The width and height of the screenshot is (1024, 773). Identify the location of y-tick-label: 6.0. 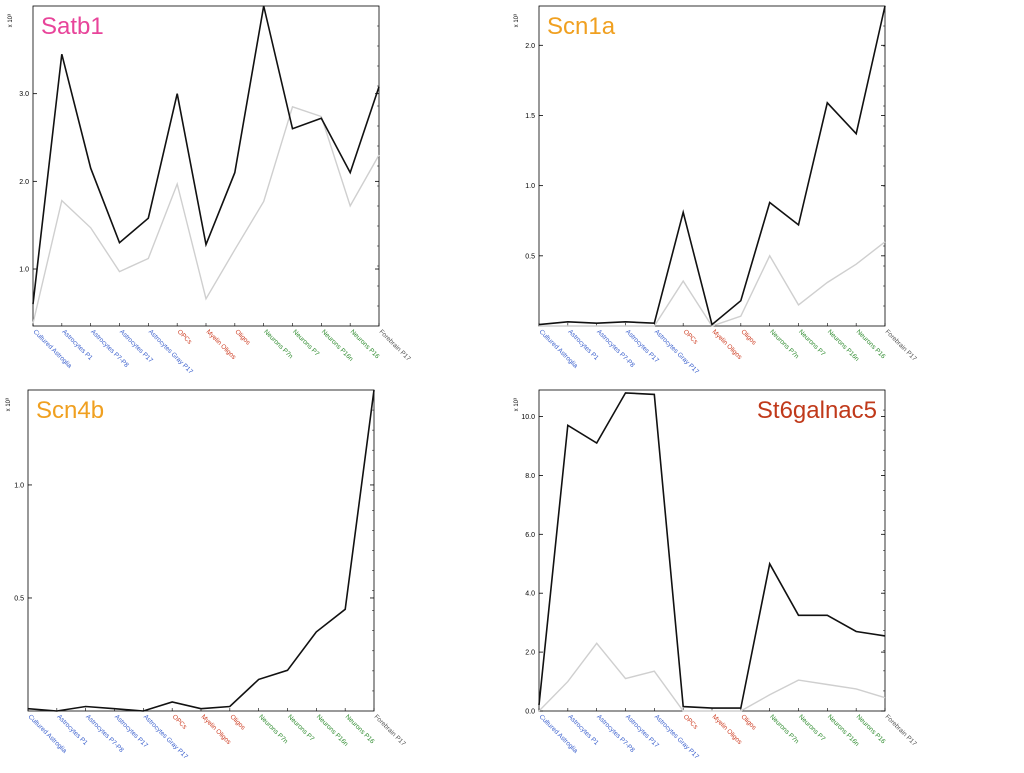
(530, 535).